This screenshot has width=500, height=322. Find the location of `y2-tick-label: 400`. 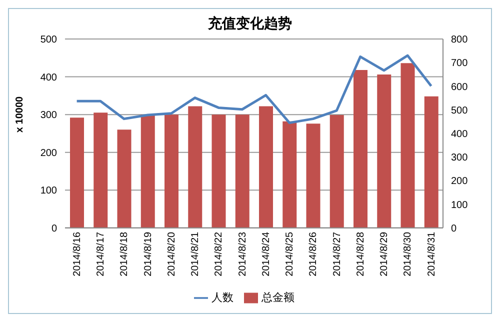

y2-tick-label: 400 is located at coordinates (459, 134).